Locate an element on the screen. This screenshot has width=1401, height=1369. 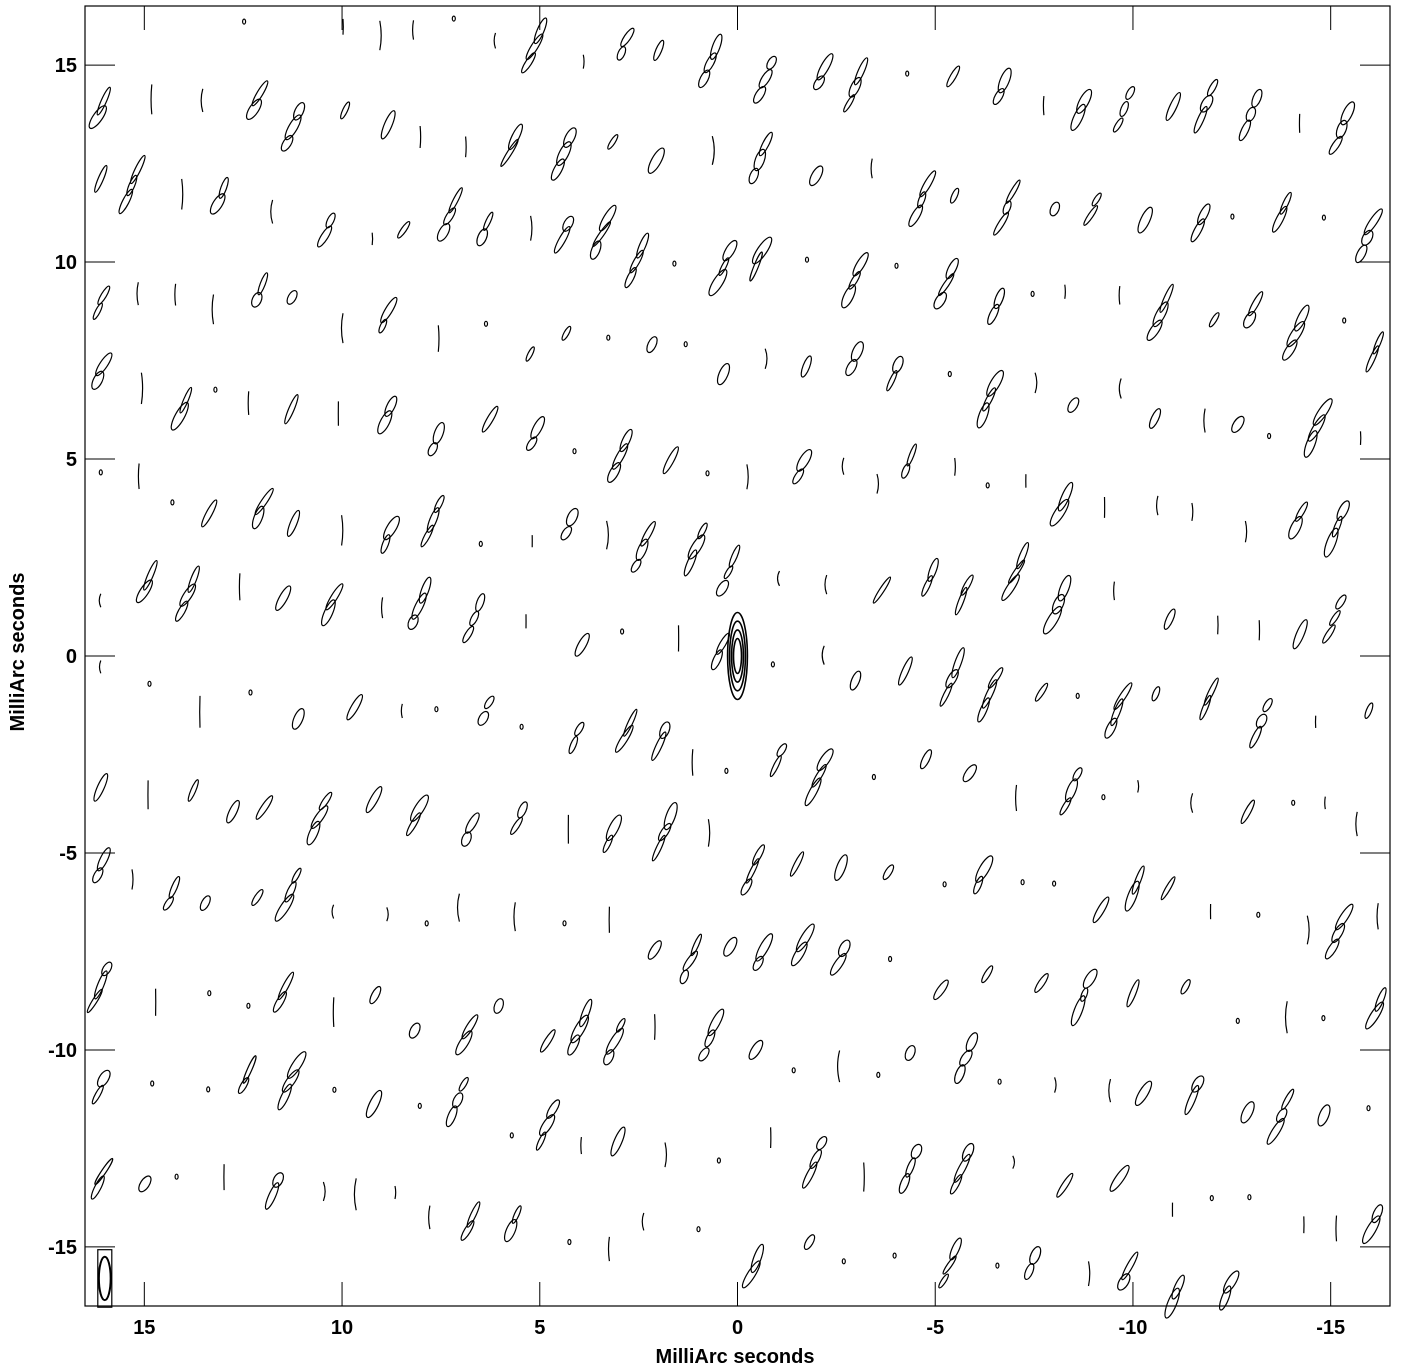
x-tick-label: 5 is located at coordinates (539, 1328).